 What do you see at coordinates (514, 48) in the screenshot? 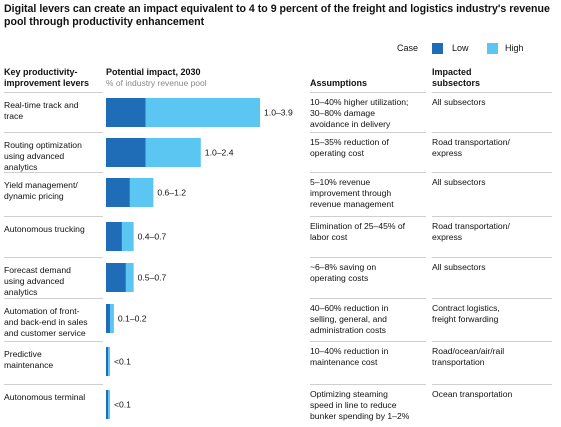
I see `legend-label-high: High` at bounding box center [514, 48].